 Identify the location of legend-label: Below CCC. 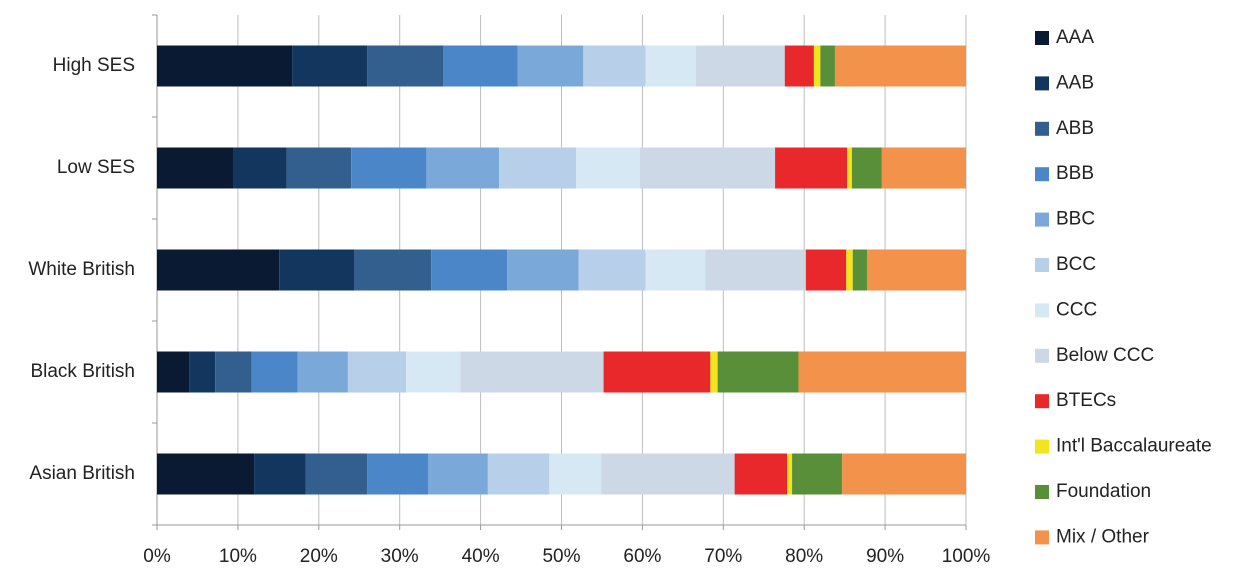
(1105, 355).